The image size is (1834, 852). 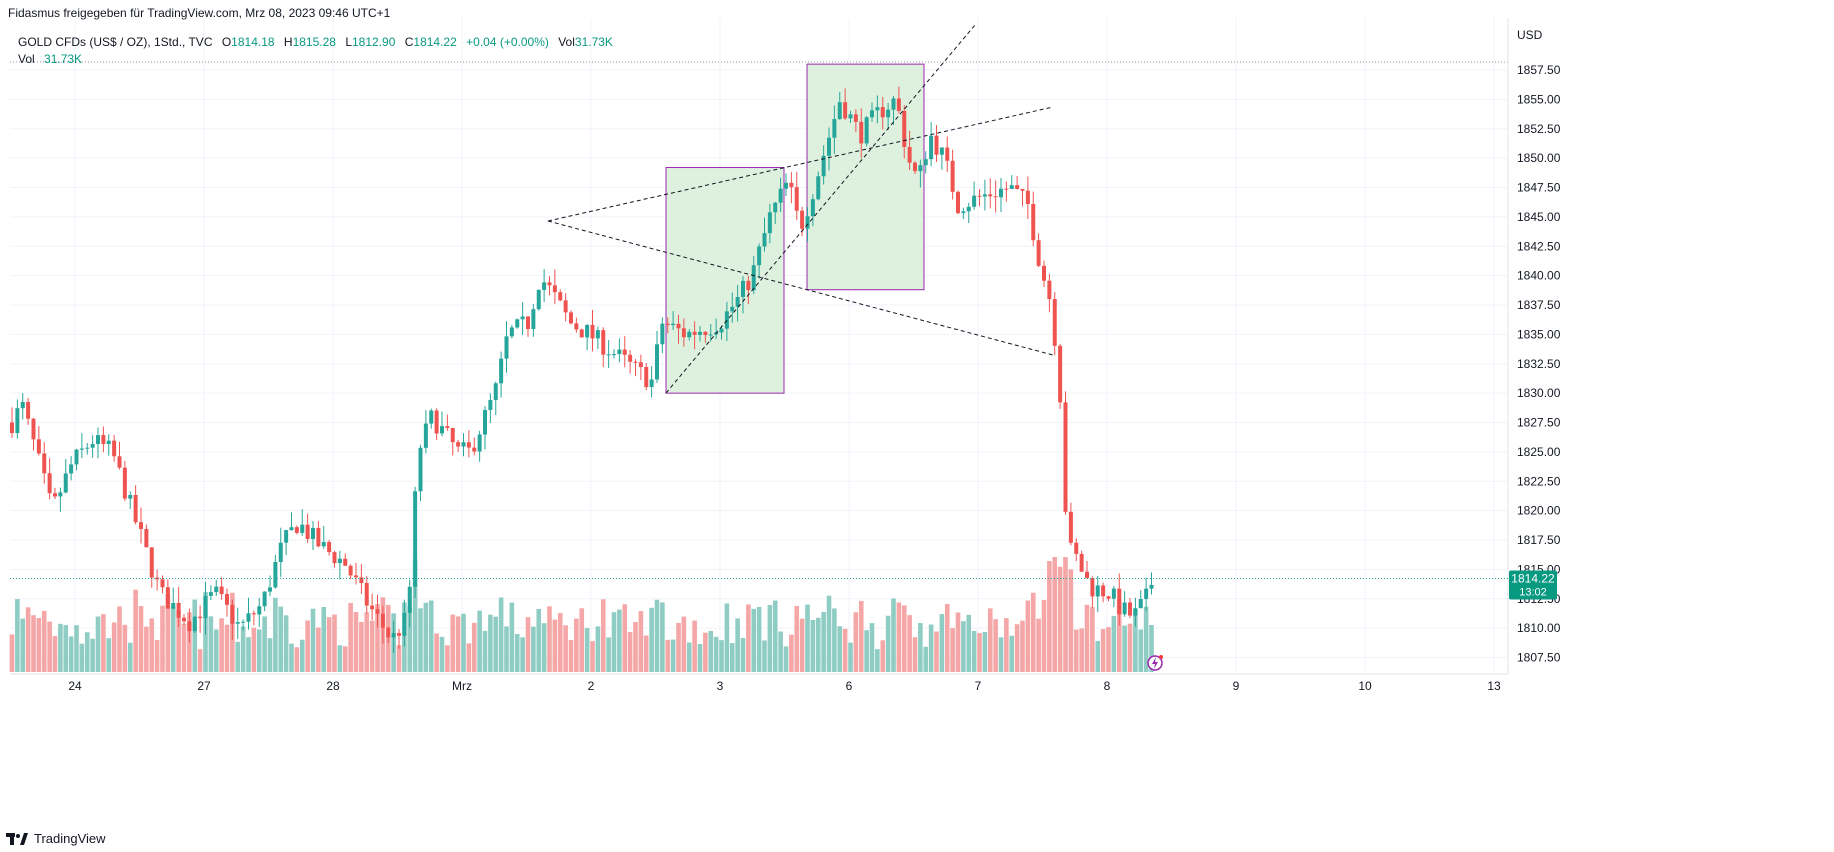 I want to click on price-tick-label: 1852.50, so click(x=1539, y=129).